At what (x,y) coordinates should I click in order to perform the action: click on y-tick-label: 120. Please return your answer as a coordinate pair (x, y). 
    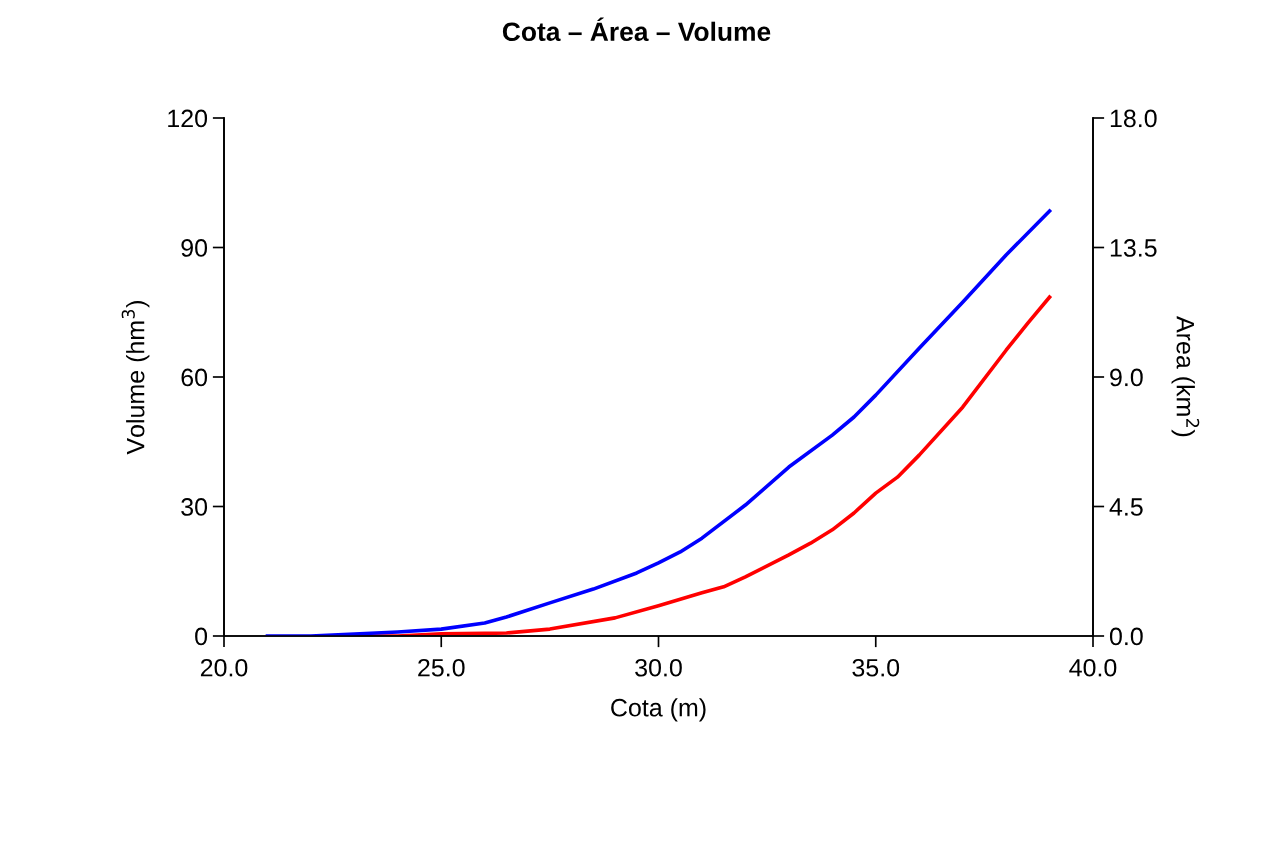
    Looking at the image, I should click on (188, 118).